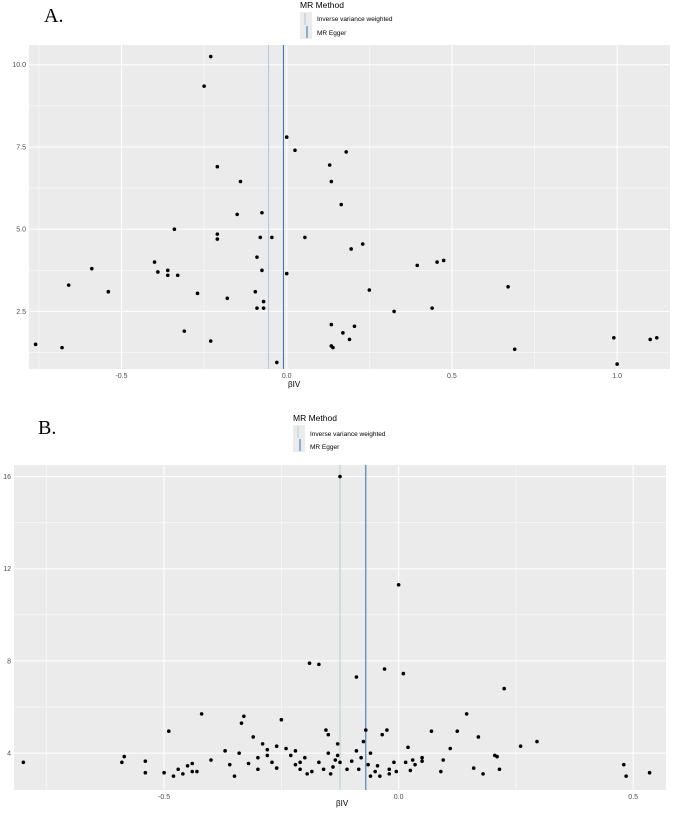 The image size is (676, 815). Describe the element at coordinates (368, 376) in the screenshot. I see `panel-a-x-tick-labels: -0.5 0.0 0.5 1.0` at that location.